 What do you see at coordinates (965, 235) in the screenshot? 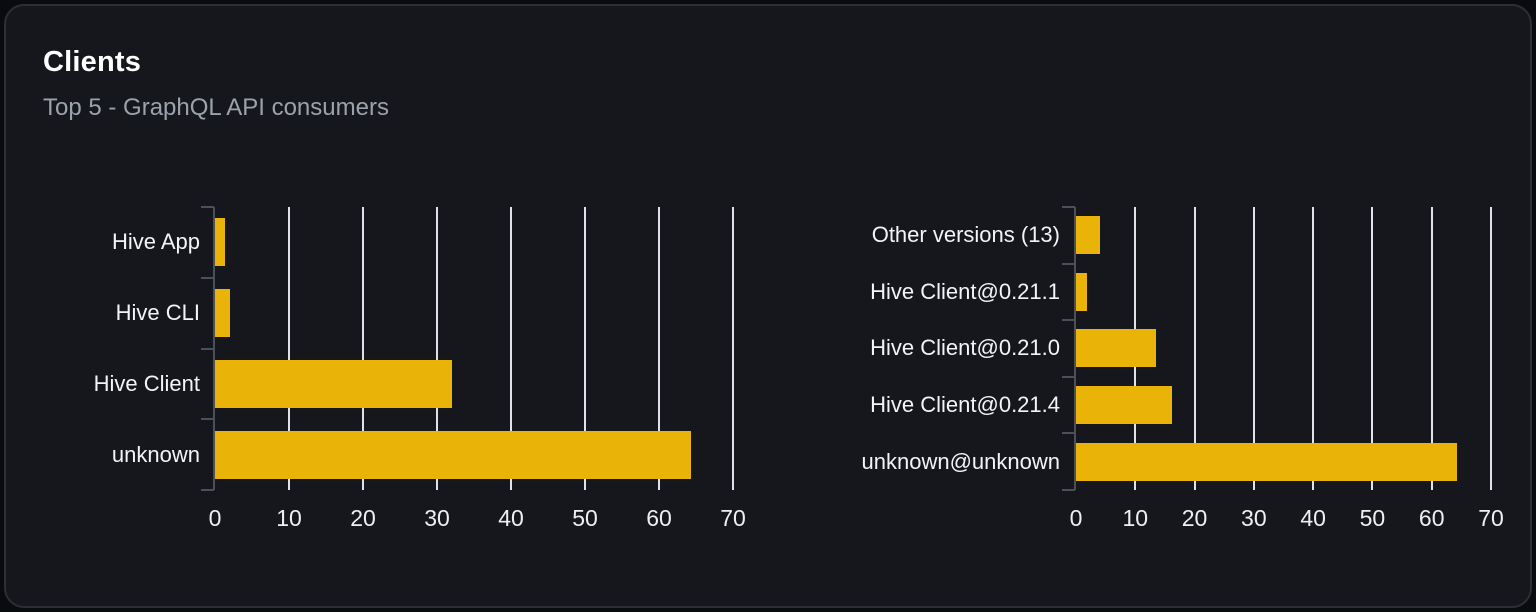
I see `category-label: Other versions (13)` at bounding box center [965, 235].